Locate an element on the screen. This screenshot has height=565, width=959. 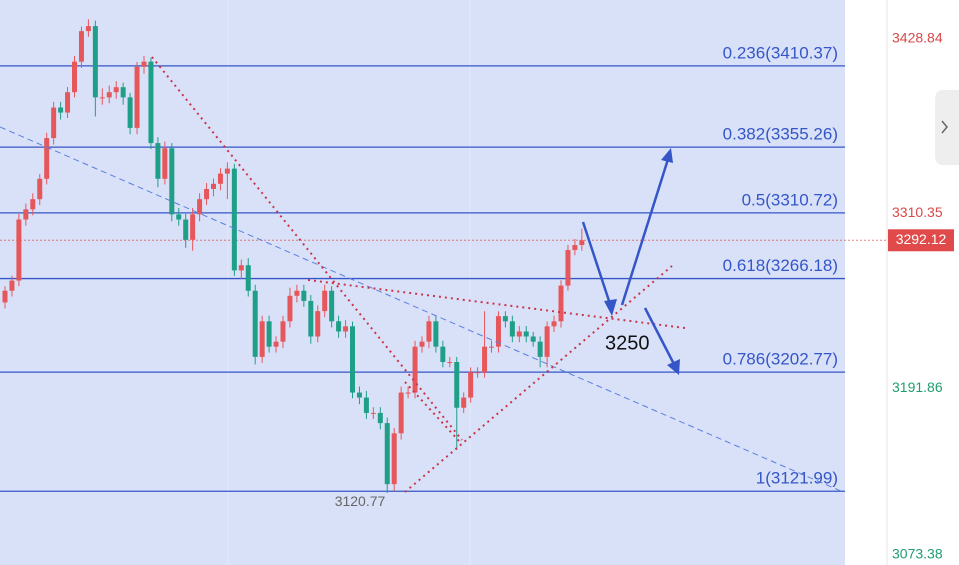
price-label: 3310.35 is located at coordinates (917, 212).